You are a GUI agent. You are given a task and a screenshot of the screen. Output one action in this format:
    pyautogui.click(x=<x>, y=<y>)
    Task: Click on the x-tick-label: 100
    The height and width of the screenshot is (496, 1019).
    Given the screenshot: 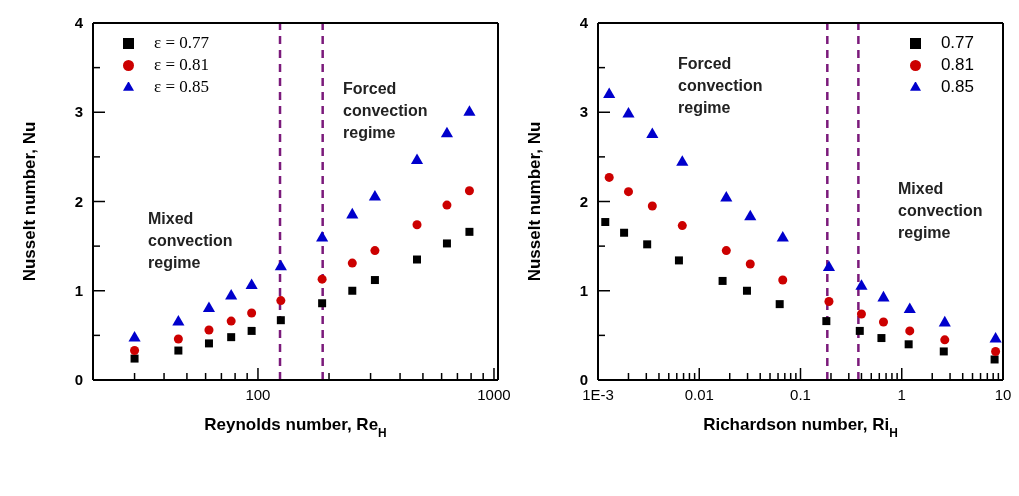 What is the action you would take?
    pyautogui.click(x=258, y=394)
    